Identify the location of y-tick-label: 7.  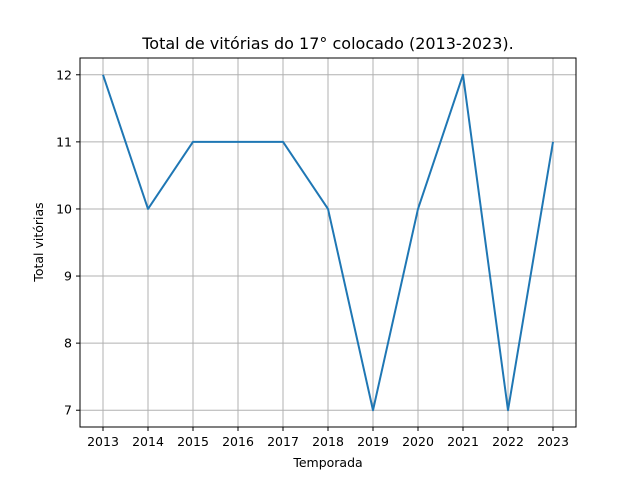
(68, 410).